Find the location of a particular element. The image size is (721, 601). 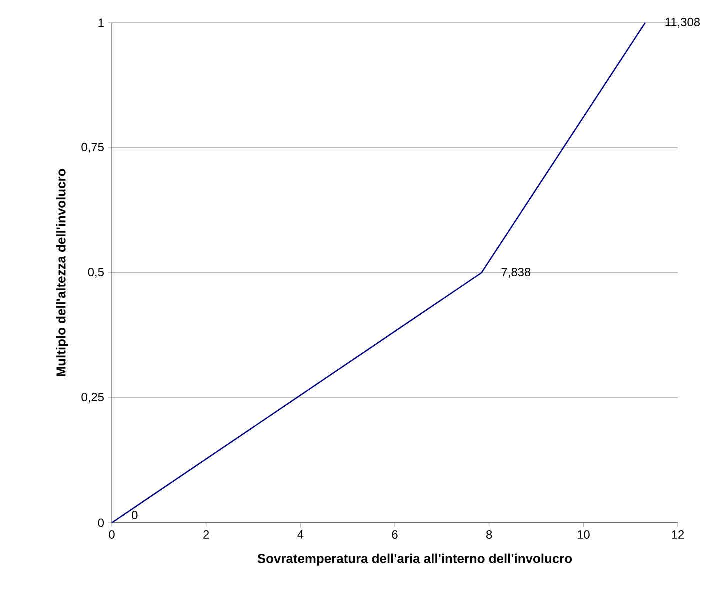

x-axis-title: Sovratemperatura dell'aria all'interno dell'involucro is located at coordinates (415, 560).